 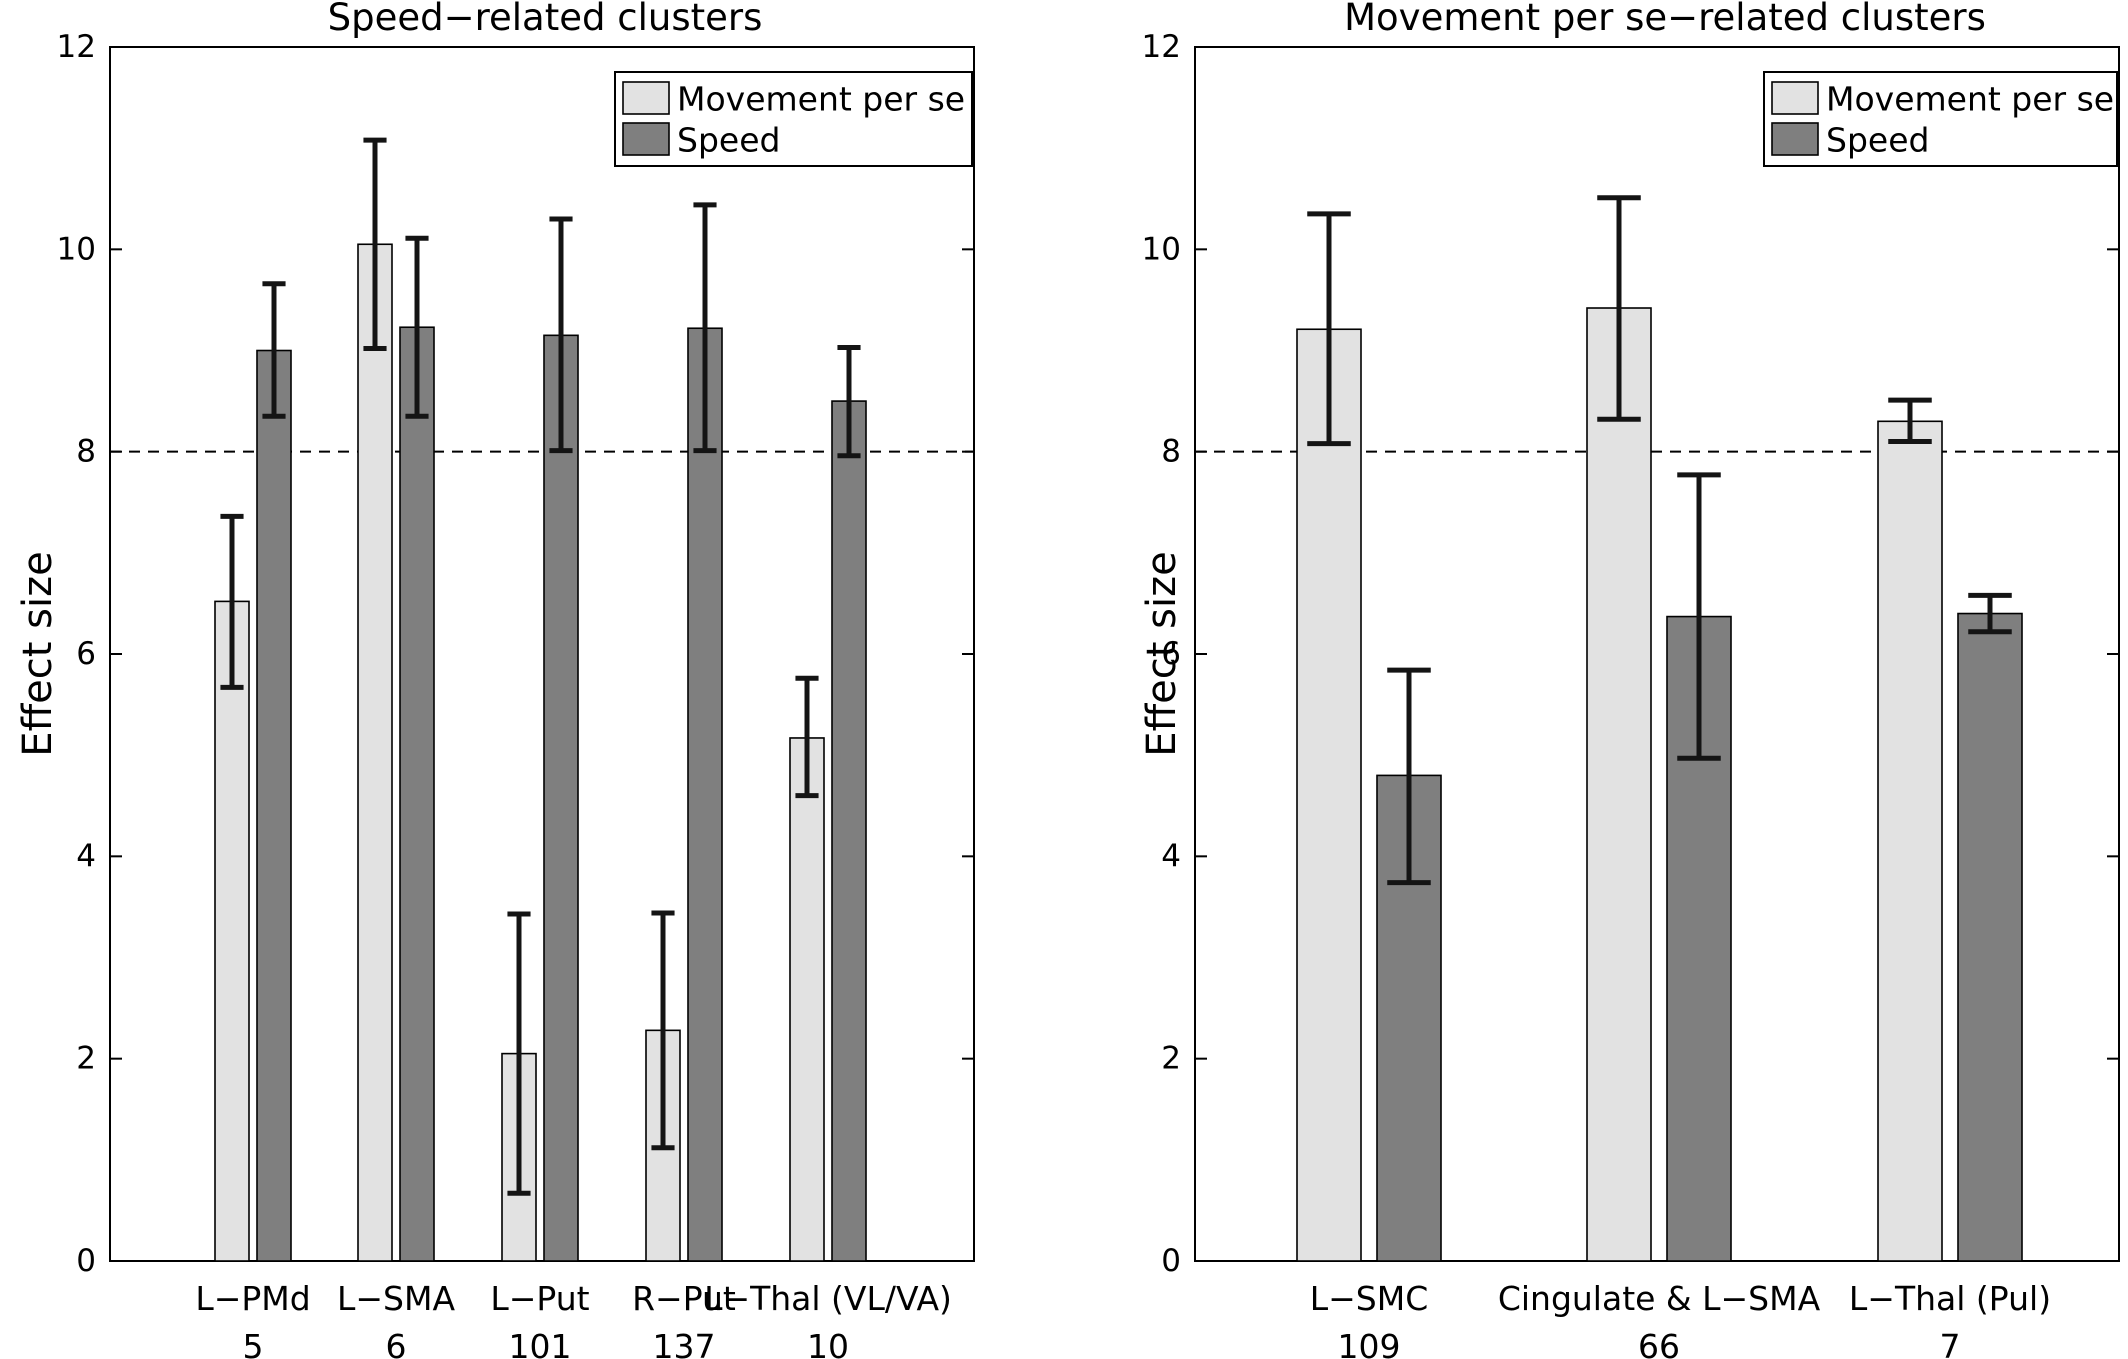 I want to click on category-count: 109, so click(x=1369, y=1343).